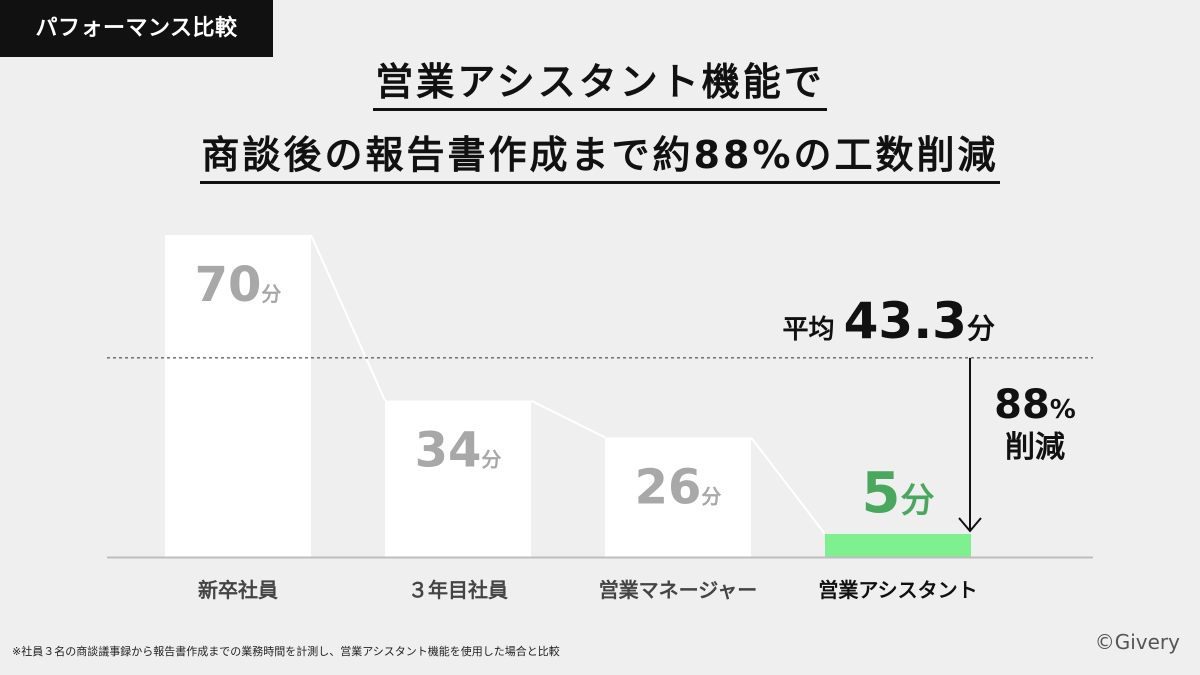 The width and height of the screenshot is (1200, 675). I want to click on reduction-arrow-head, so click(970, 525).